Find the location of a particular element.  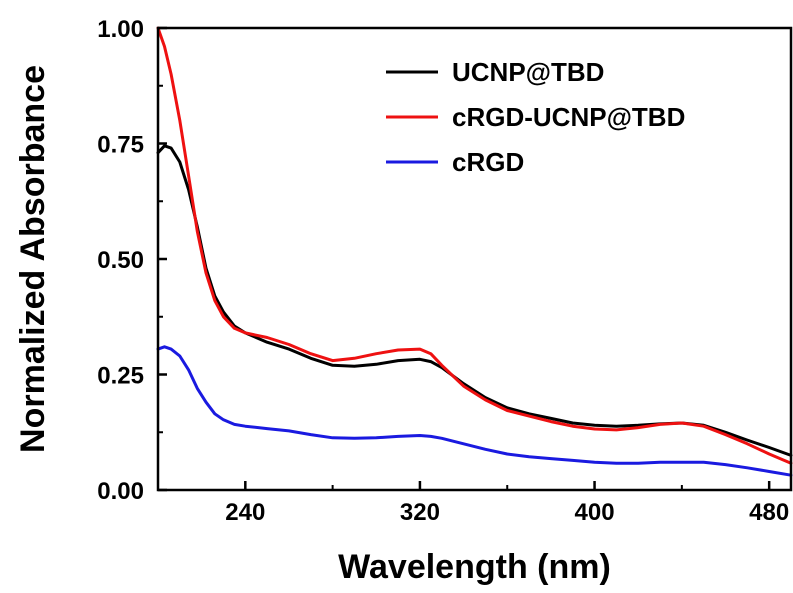

x-axis-title: Wavelength (nm) is located at coordinates (474, 567).